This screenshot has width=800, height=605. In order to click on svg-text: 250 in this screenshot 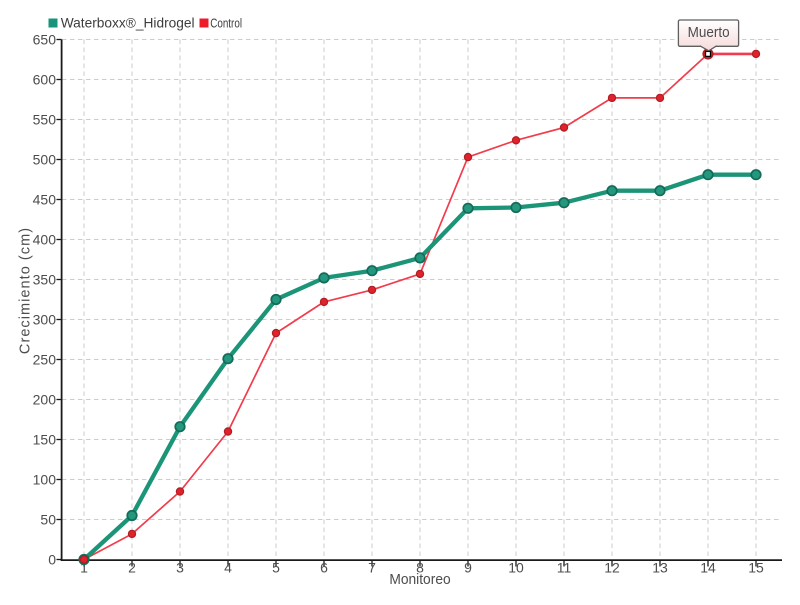, I will do `click(45, 360)`.